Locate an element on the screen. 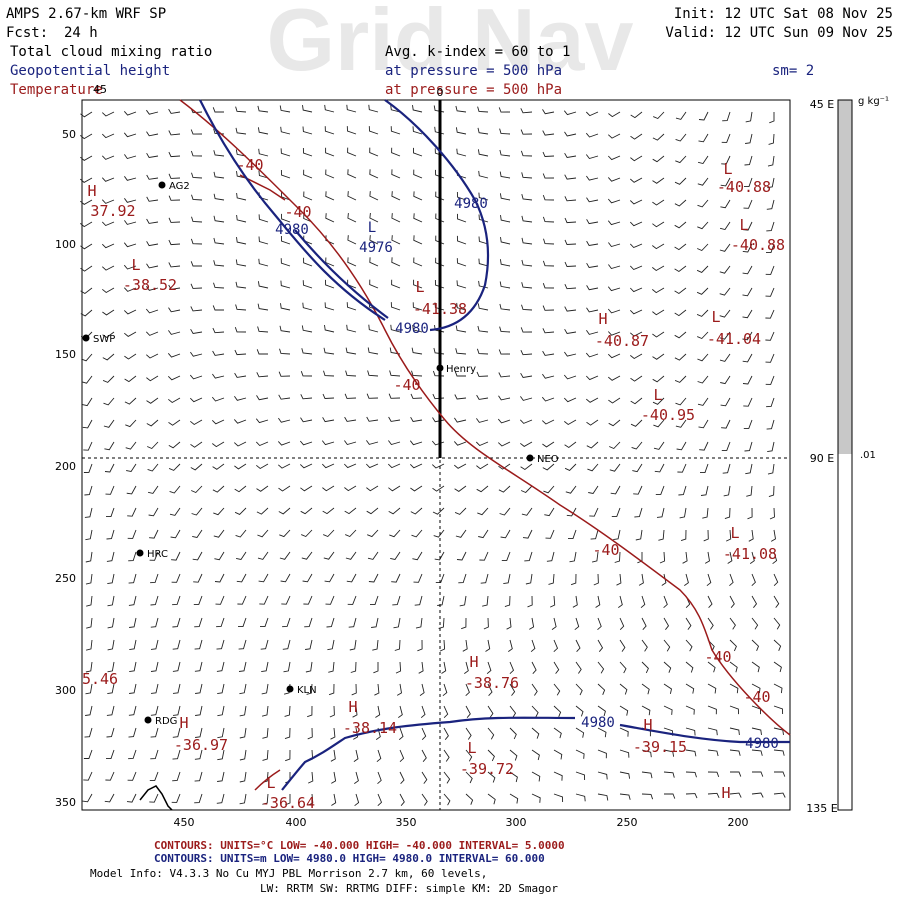 This screenshot has width=900, height=900. field-cloud-desc: Avg. k-index = 60 to 1 is located at coordinates (477, 52).